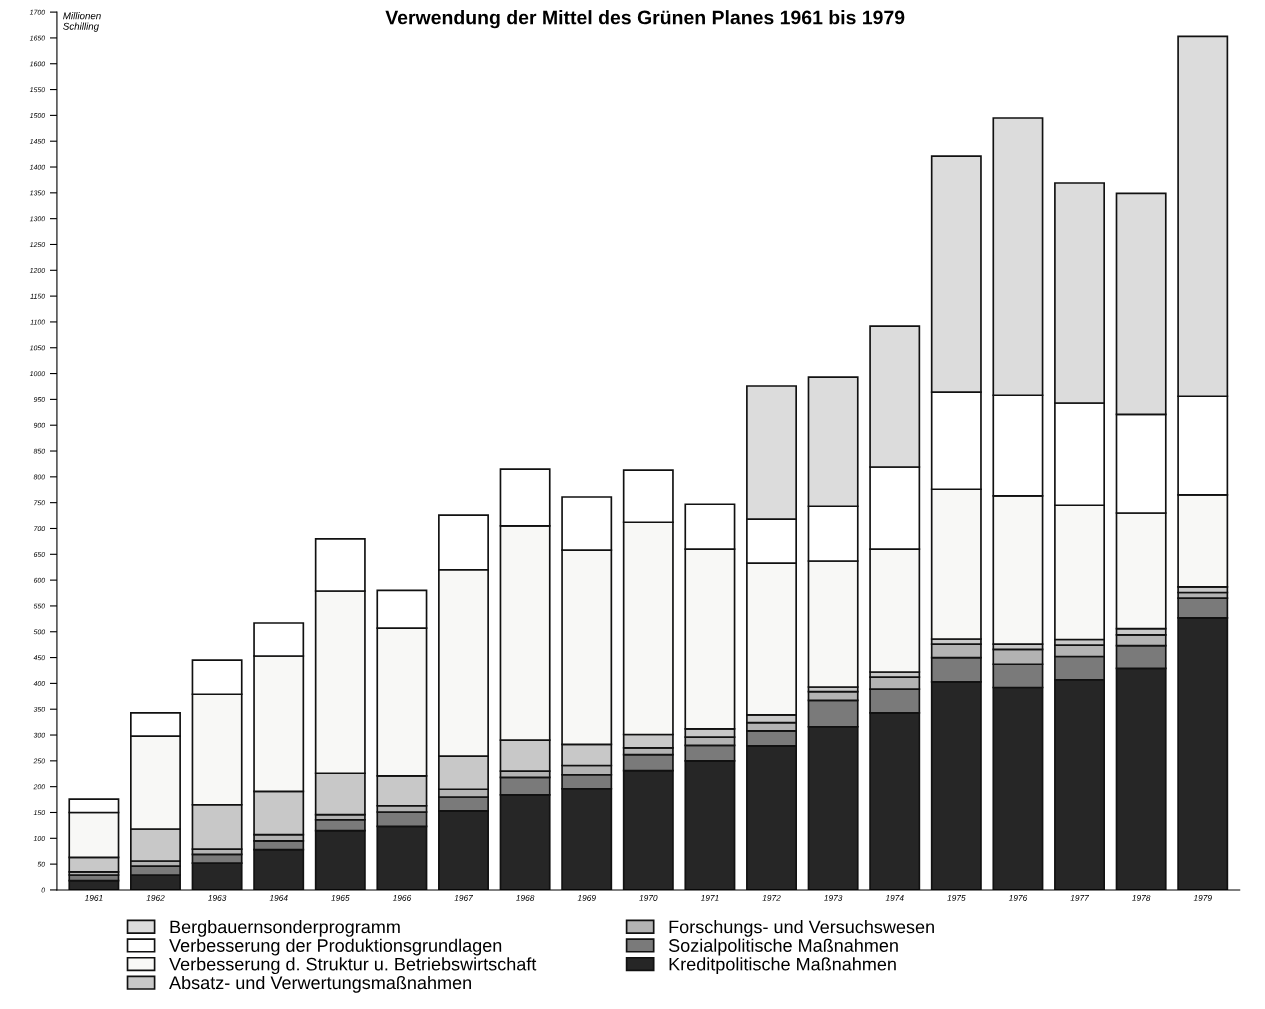 This screenshot has width=1265, height=1009. What do you see at coordinates (525, 898) in the screenshot?
I see `x-tick-label: 1968` at bounding box center [525, 898].